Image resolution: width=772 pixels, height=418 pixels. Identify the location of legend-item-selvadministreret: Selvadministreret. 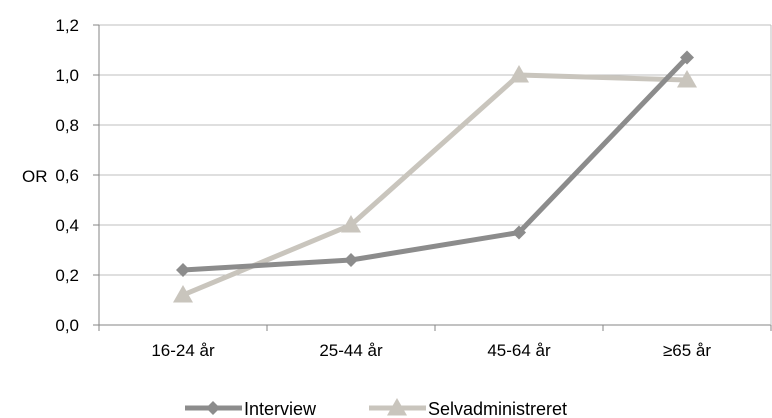
(468, 408).